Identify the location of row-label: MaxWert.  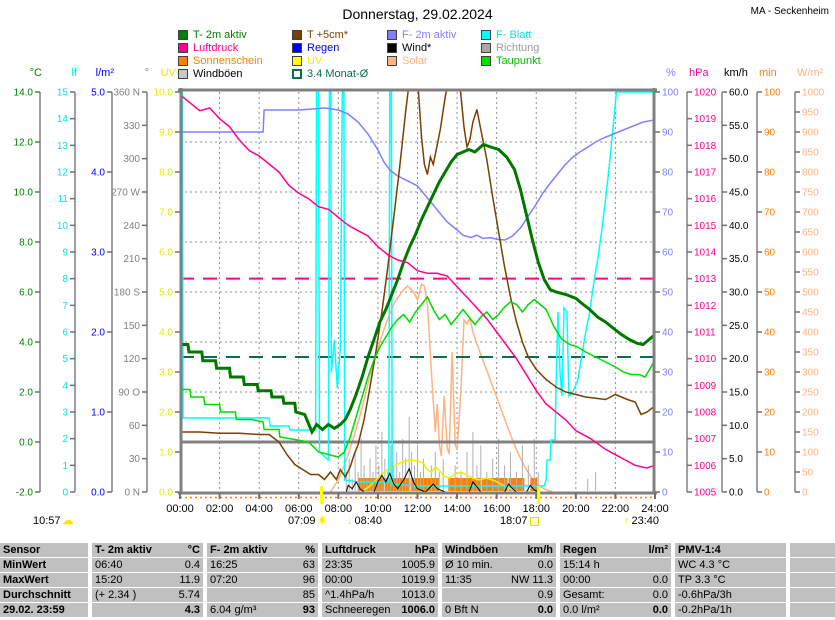
(44, 580).